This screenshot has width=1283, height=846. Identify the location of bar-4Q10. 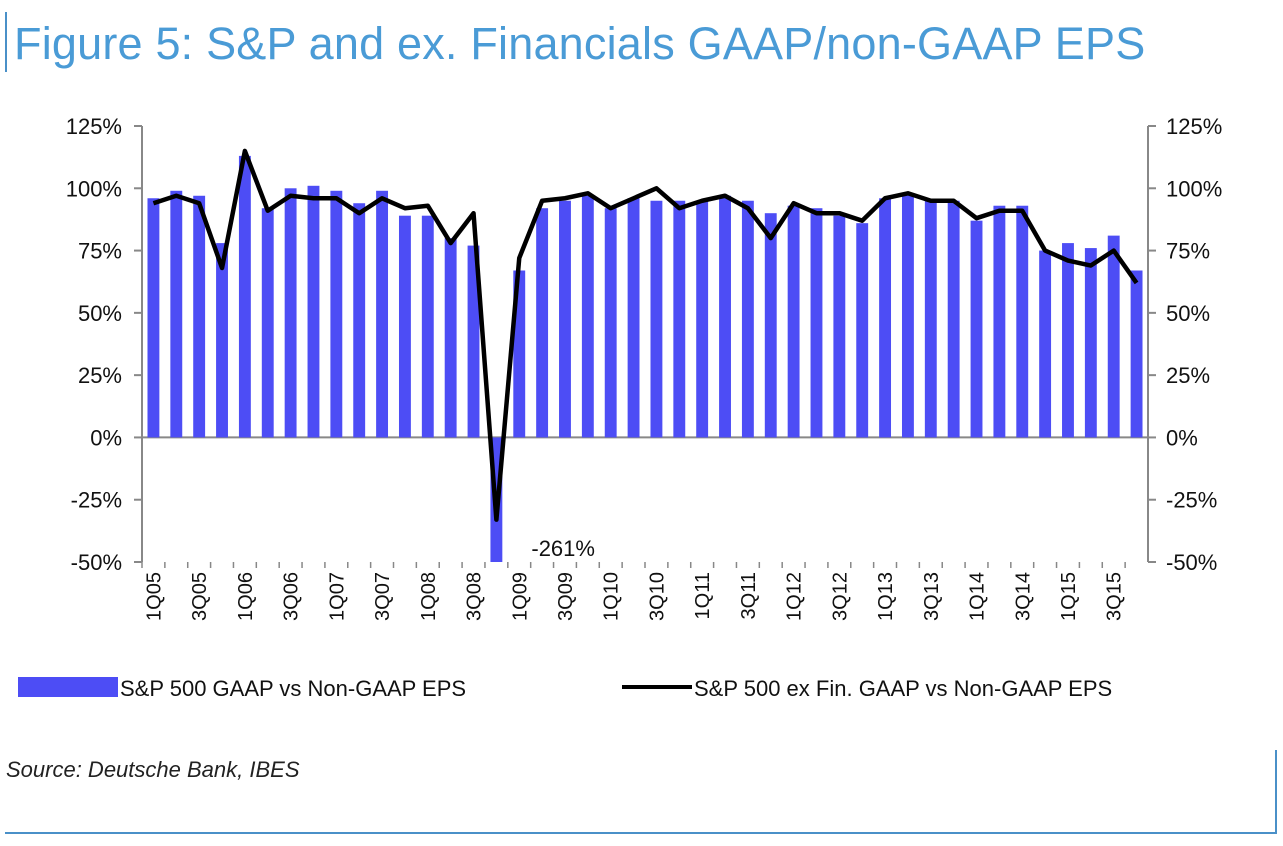
(679, 319).